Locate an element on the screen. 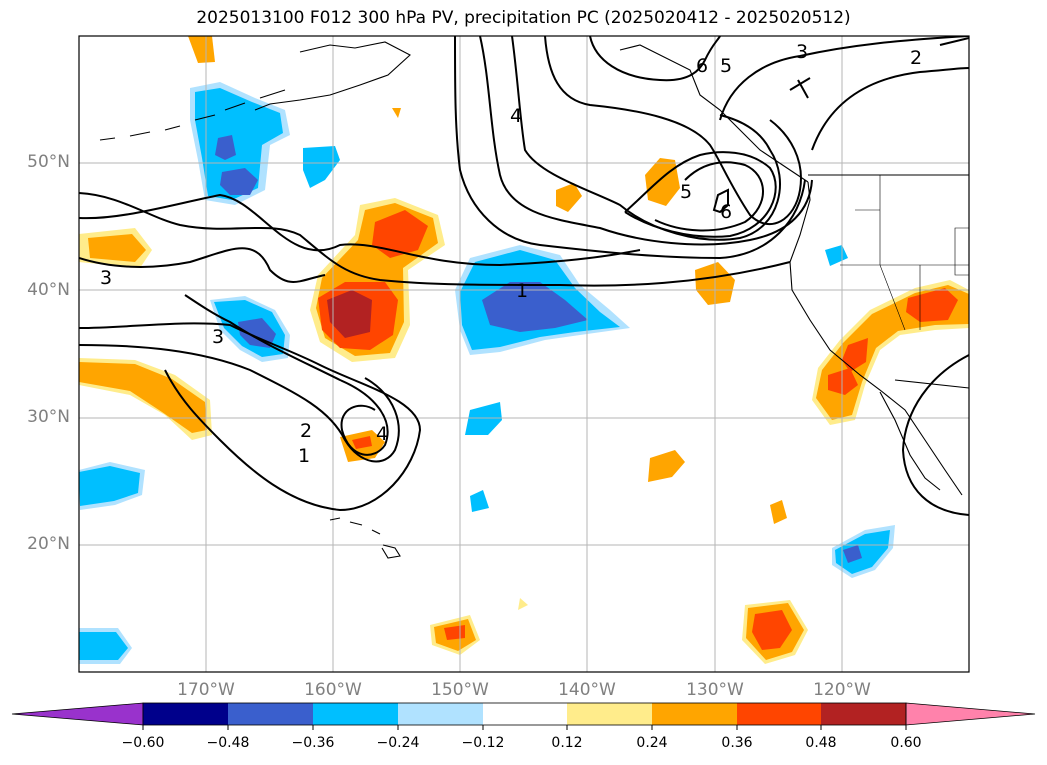 The height and width of the screenshot is (765, 1047). lat-tick-label: 50°N is located at coordinates (48, 162).